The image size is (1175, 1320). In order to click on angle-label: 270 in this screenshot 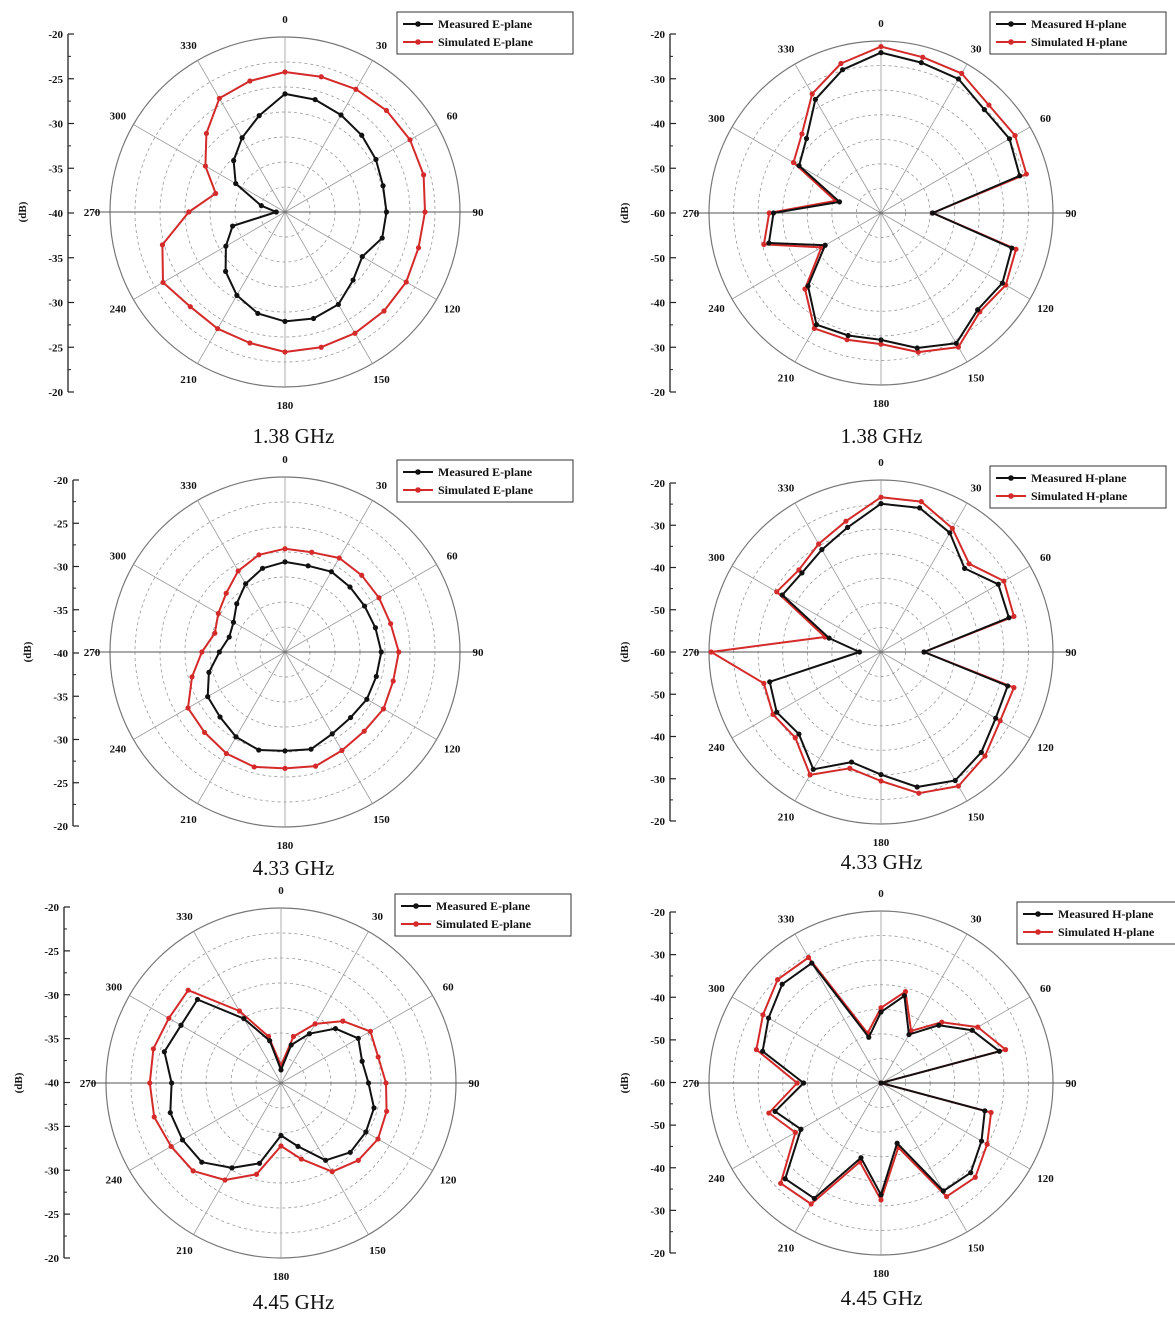, I will do `click(88, 1084)`.